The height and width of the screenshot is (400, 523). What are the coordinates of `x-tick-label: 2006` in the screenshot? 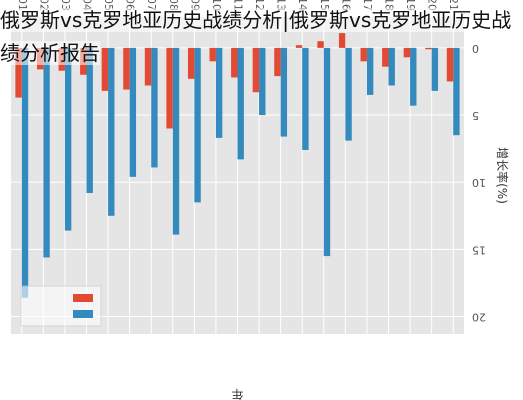 It's located at (130, 5).